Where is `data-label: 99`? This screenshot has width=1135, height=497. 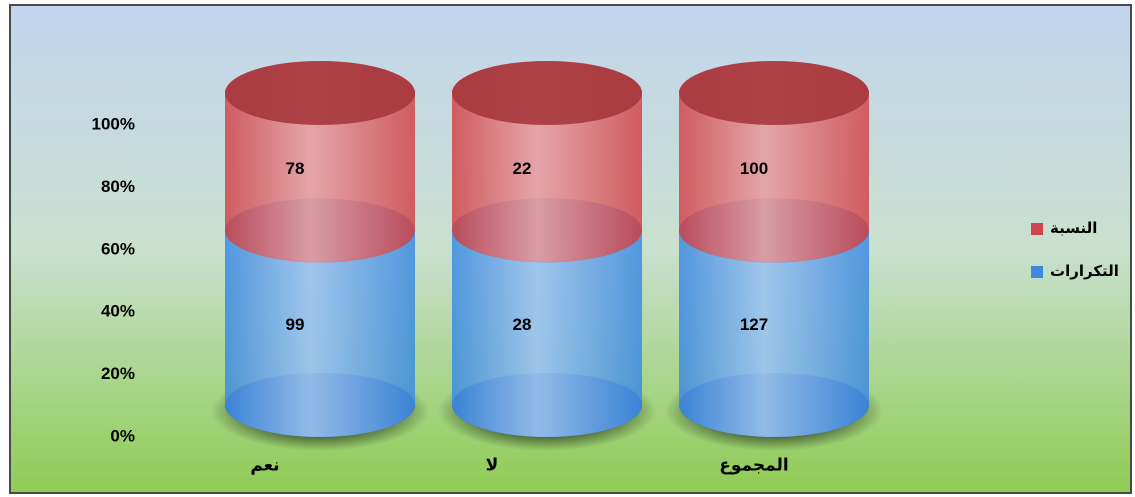
data-label: 99 is located at coordinates (295, 324).